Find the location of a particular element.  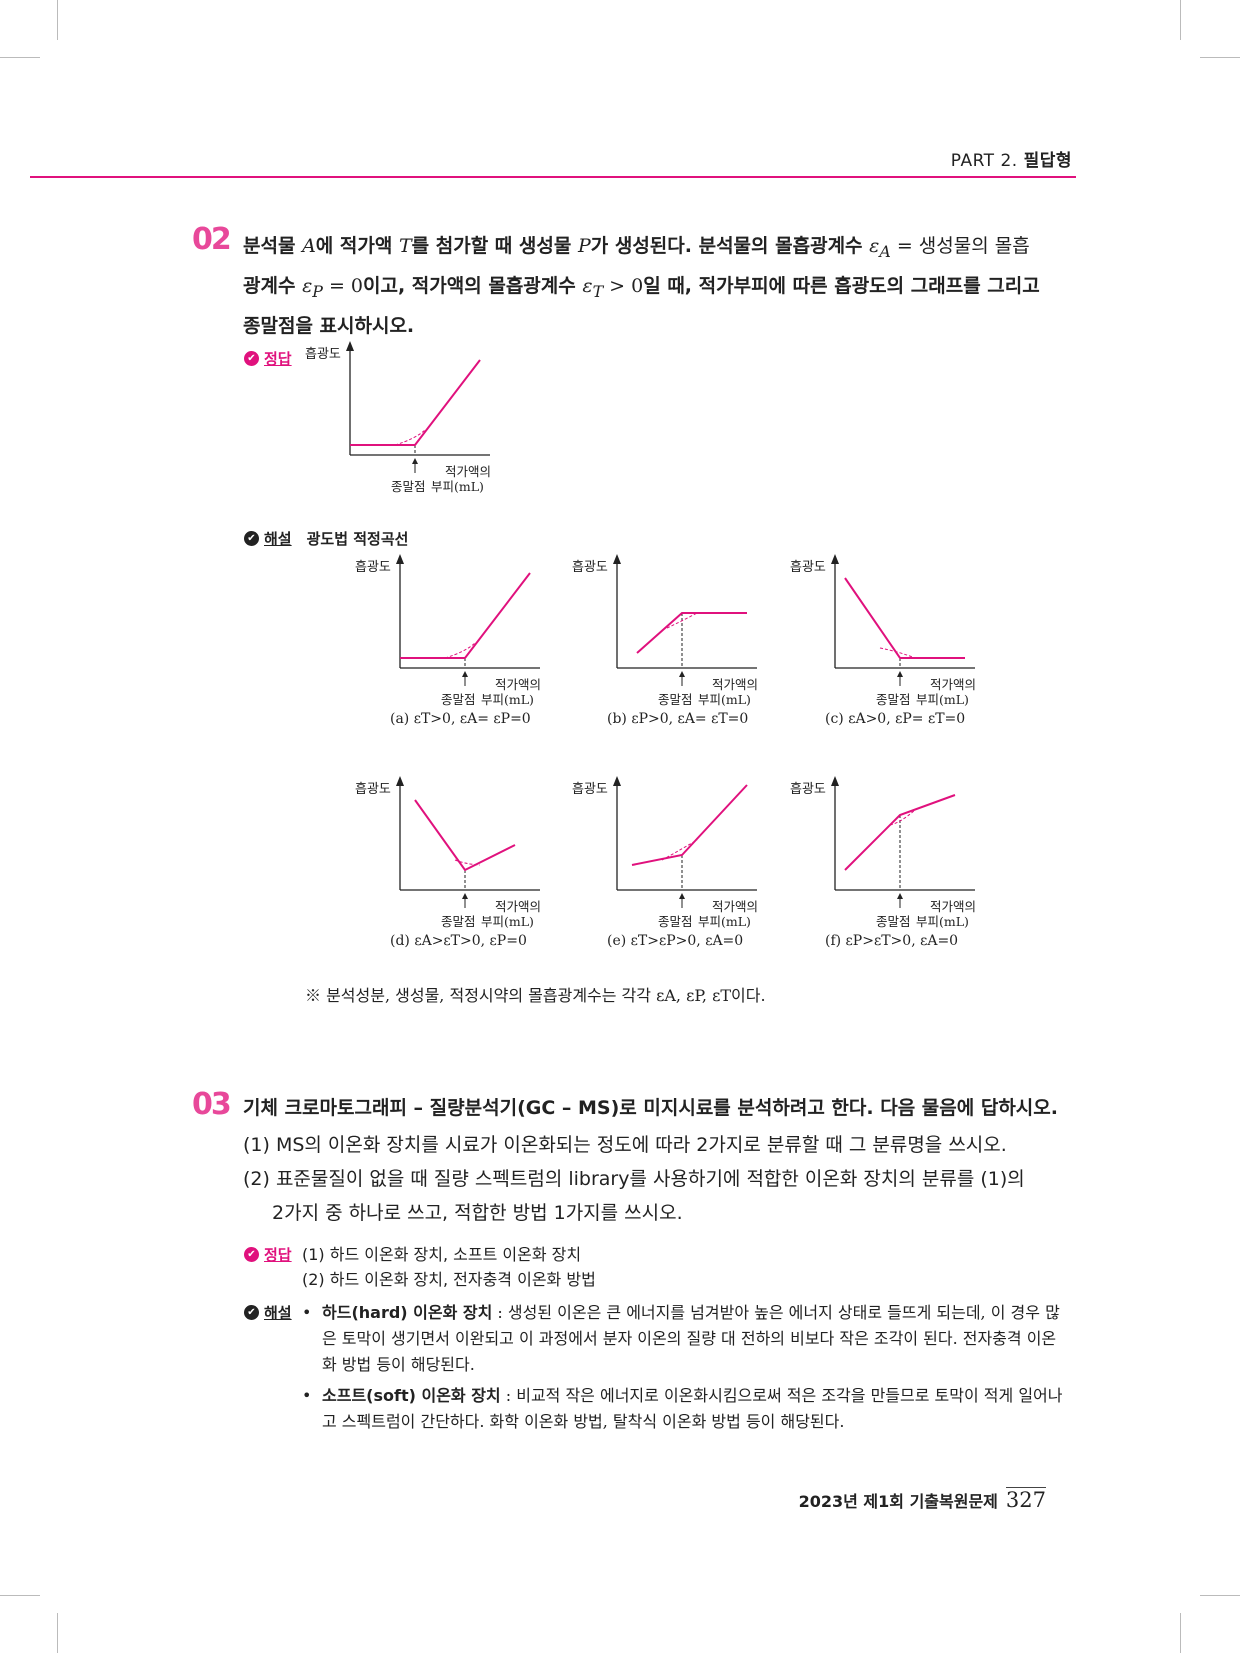

page-number: 327 is located at coordinates (1025, 1499).